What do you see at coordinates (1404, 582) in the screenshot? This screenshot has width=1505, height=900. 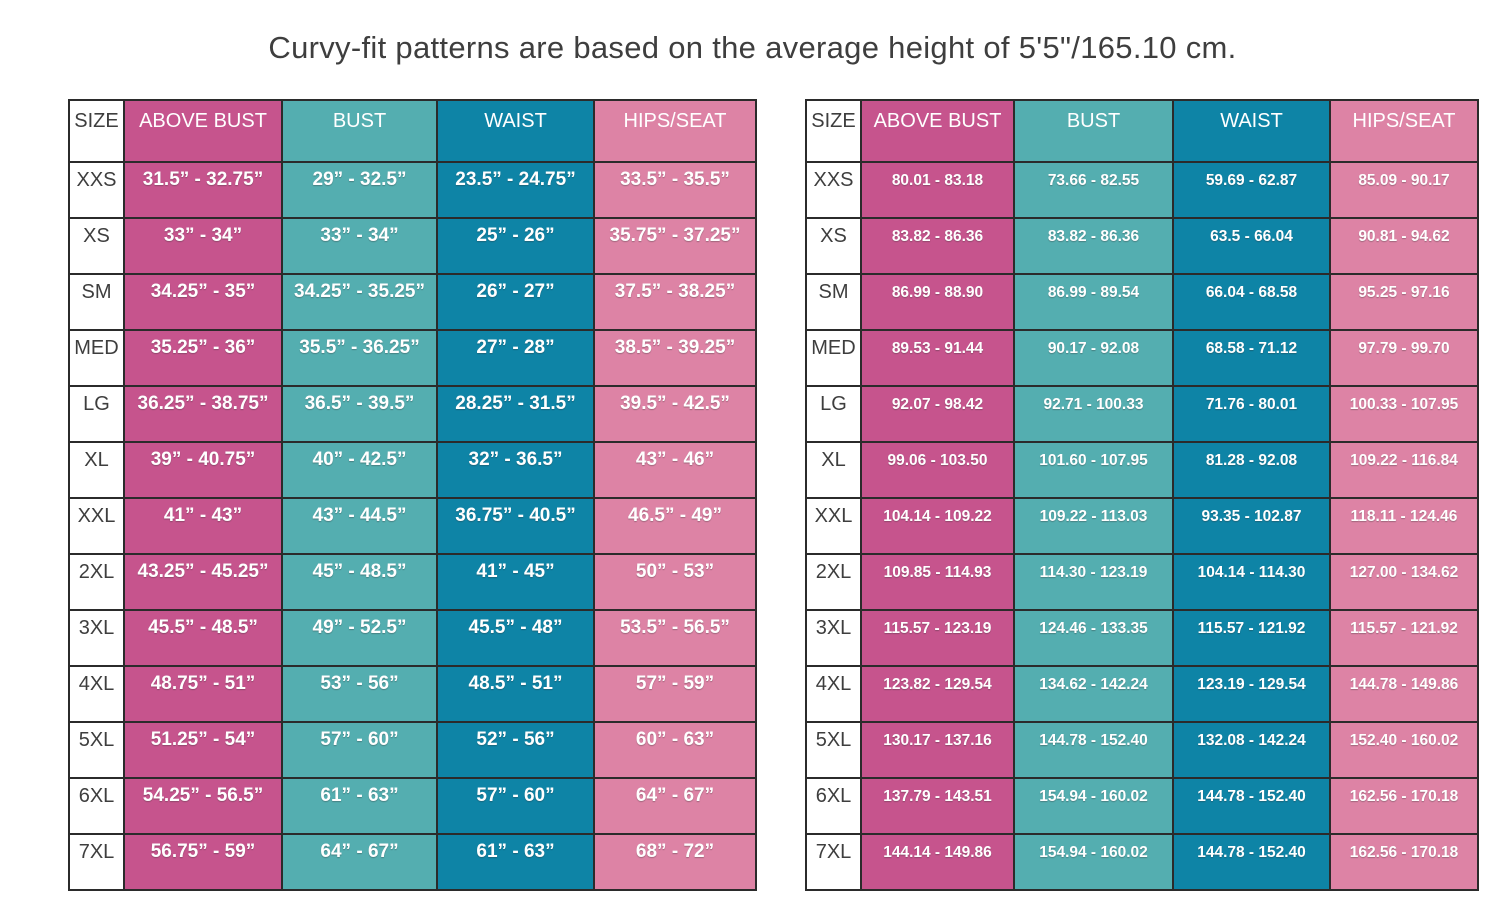 I see `measurement-cell: 127.00 - 134.62` at bounding box center [1404, 582].